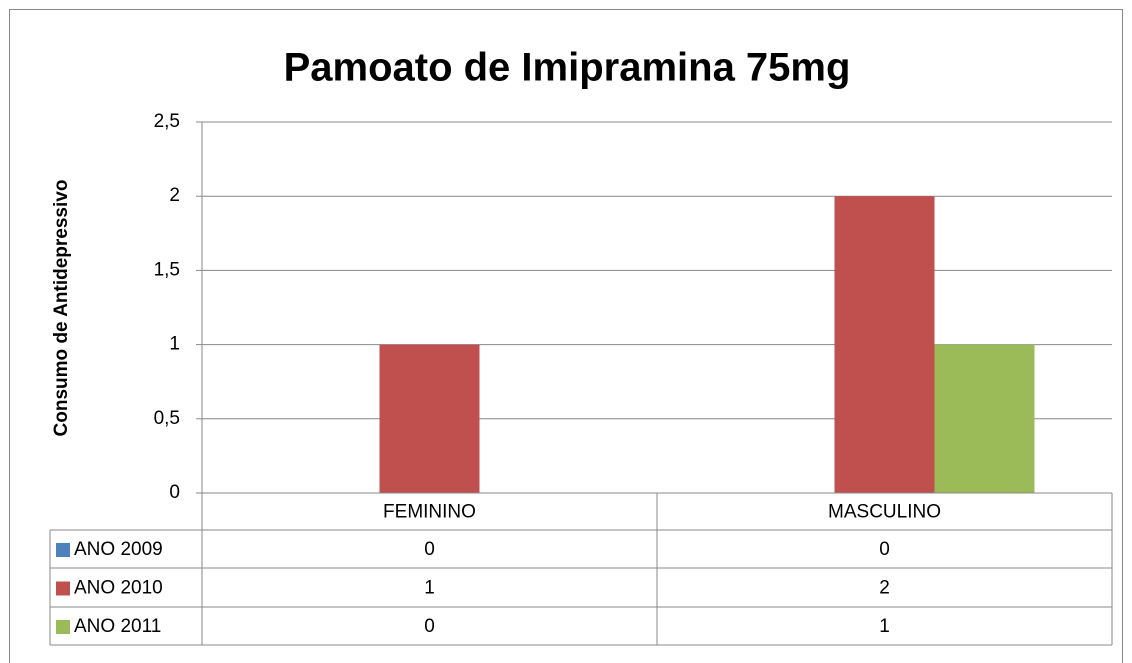 The image size is (1132, 663). Describe the element at coordinates (429, 512) in the screenshot. I see `x-tick-label: FEMININO` at that location.